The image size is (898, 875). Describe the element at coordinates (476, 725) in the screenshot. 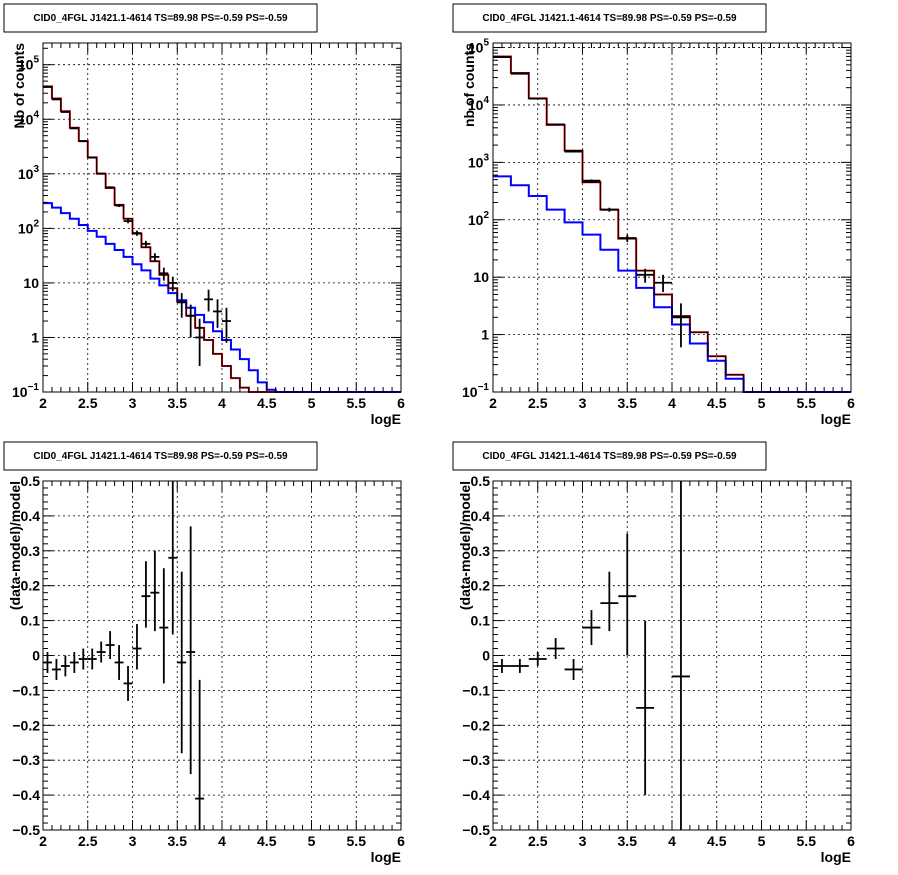

I see `y-tick-label: −0.2` at that location.